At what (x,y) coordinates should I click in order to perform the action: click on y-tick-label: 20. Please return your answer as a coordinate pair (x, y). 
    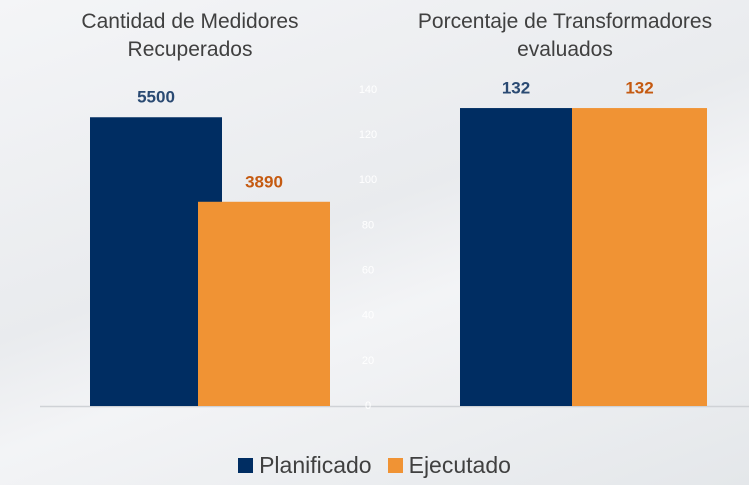
    Looking at the image, I should click on (368, 361).